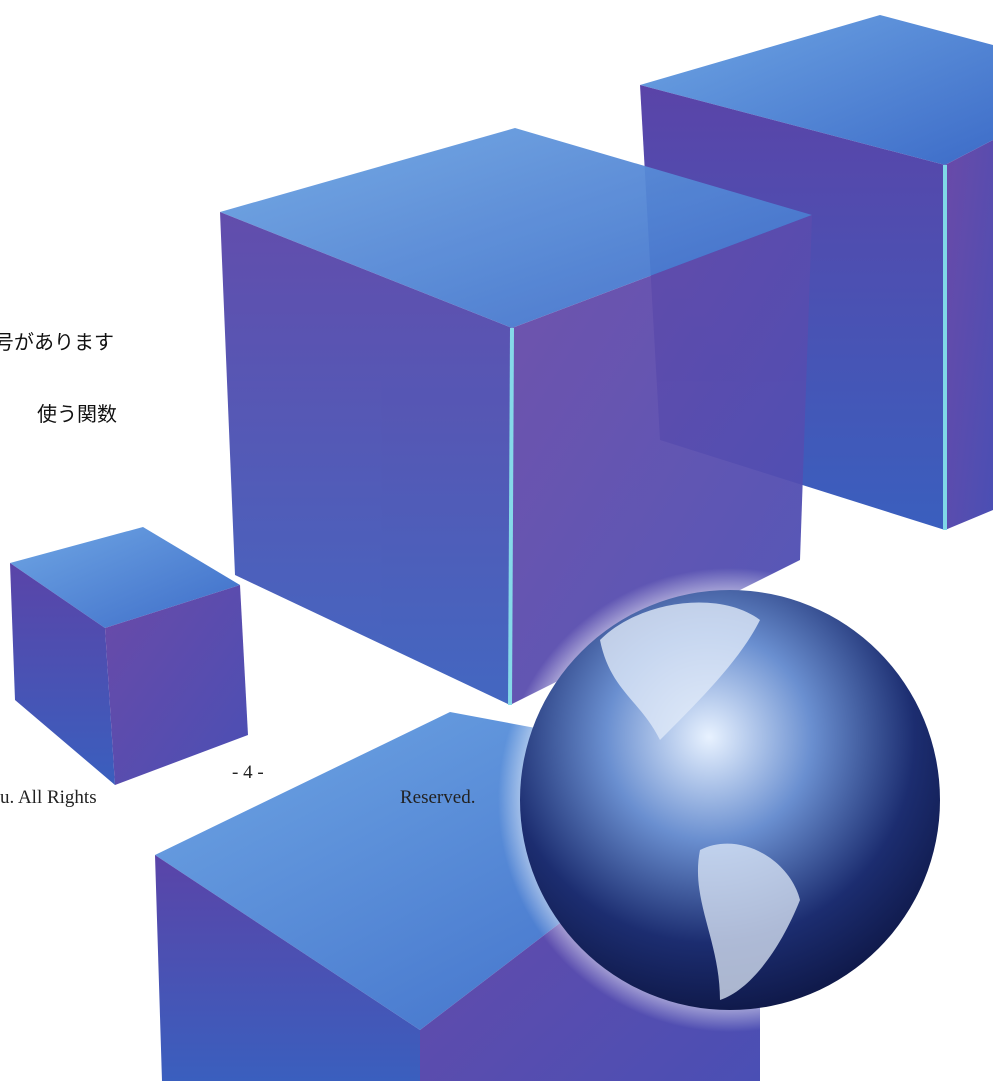 The image size is (993, 1081). Describe the element at coordinates (438, 797) in the screenshot. I see `copyright: Reserved.` at that location.